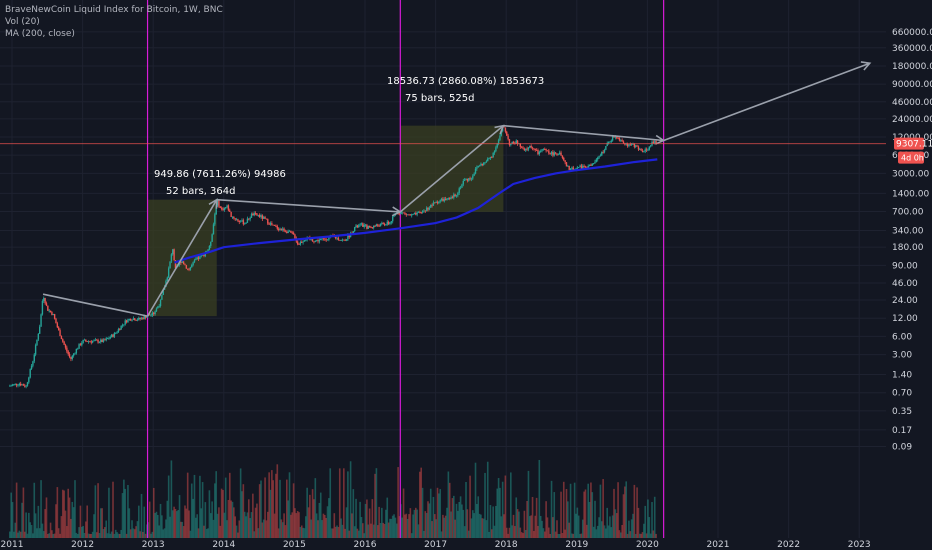 The image size is (932, 550). Describe the element at coordinates (182, 258) in the screenshot. I see `trend-line` at that location.